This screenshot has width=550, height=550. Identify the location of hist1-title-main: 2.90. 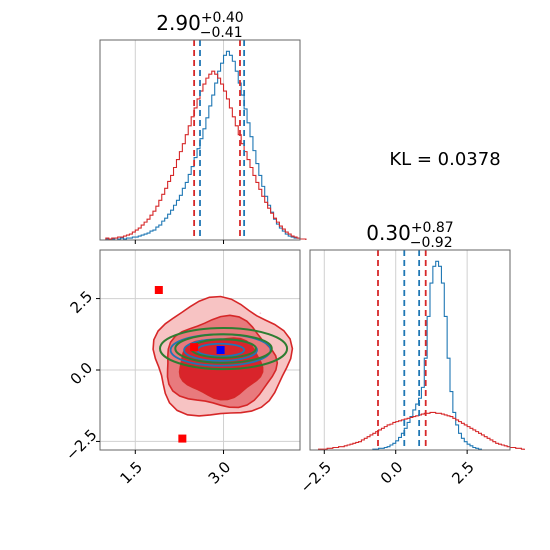
(178, 23).